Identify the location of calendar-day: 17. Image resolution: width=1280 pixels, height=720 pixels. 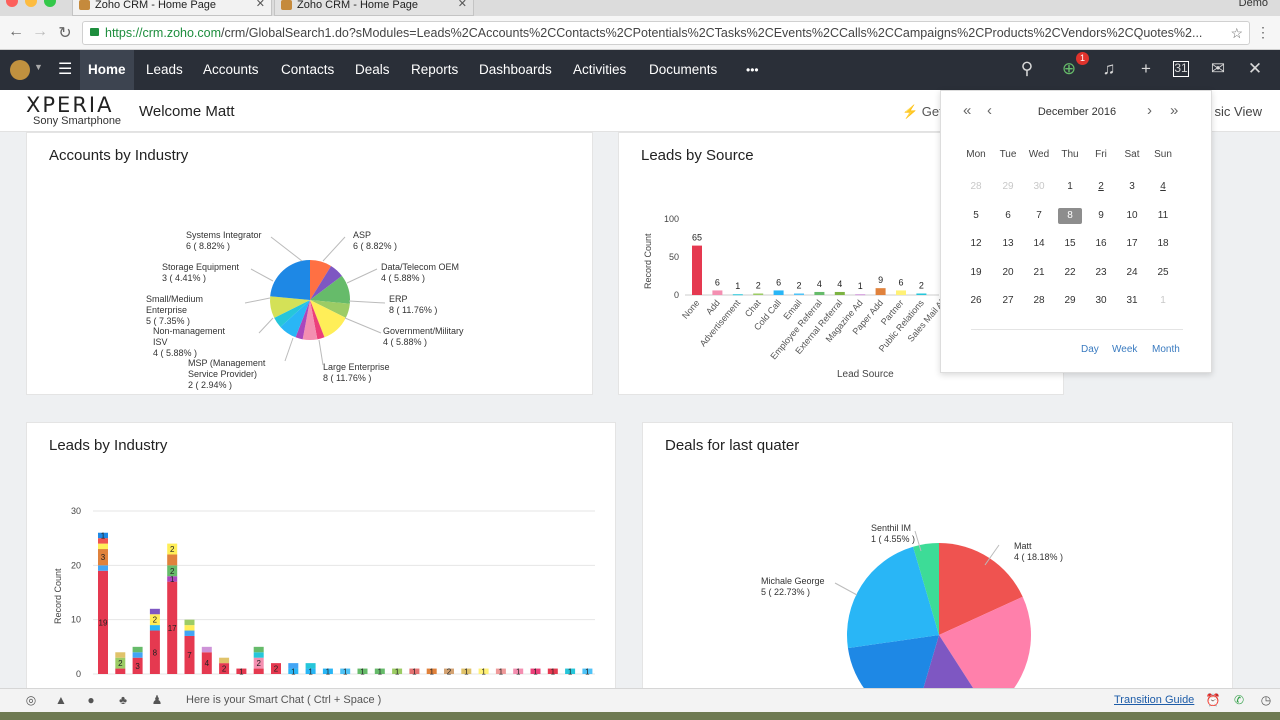
(1132, 243).